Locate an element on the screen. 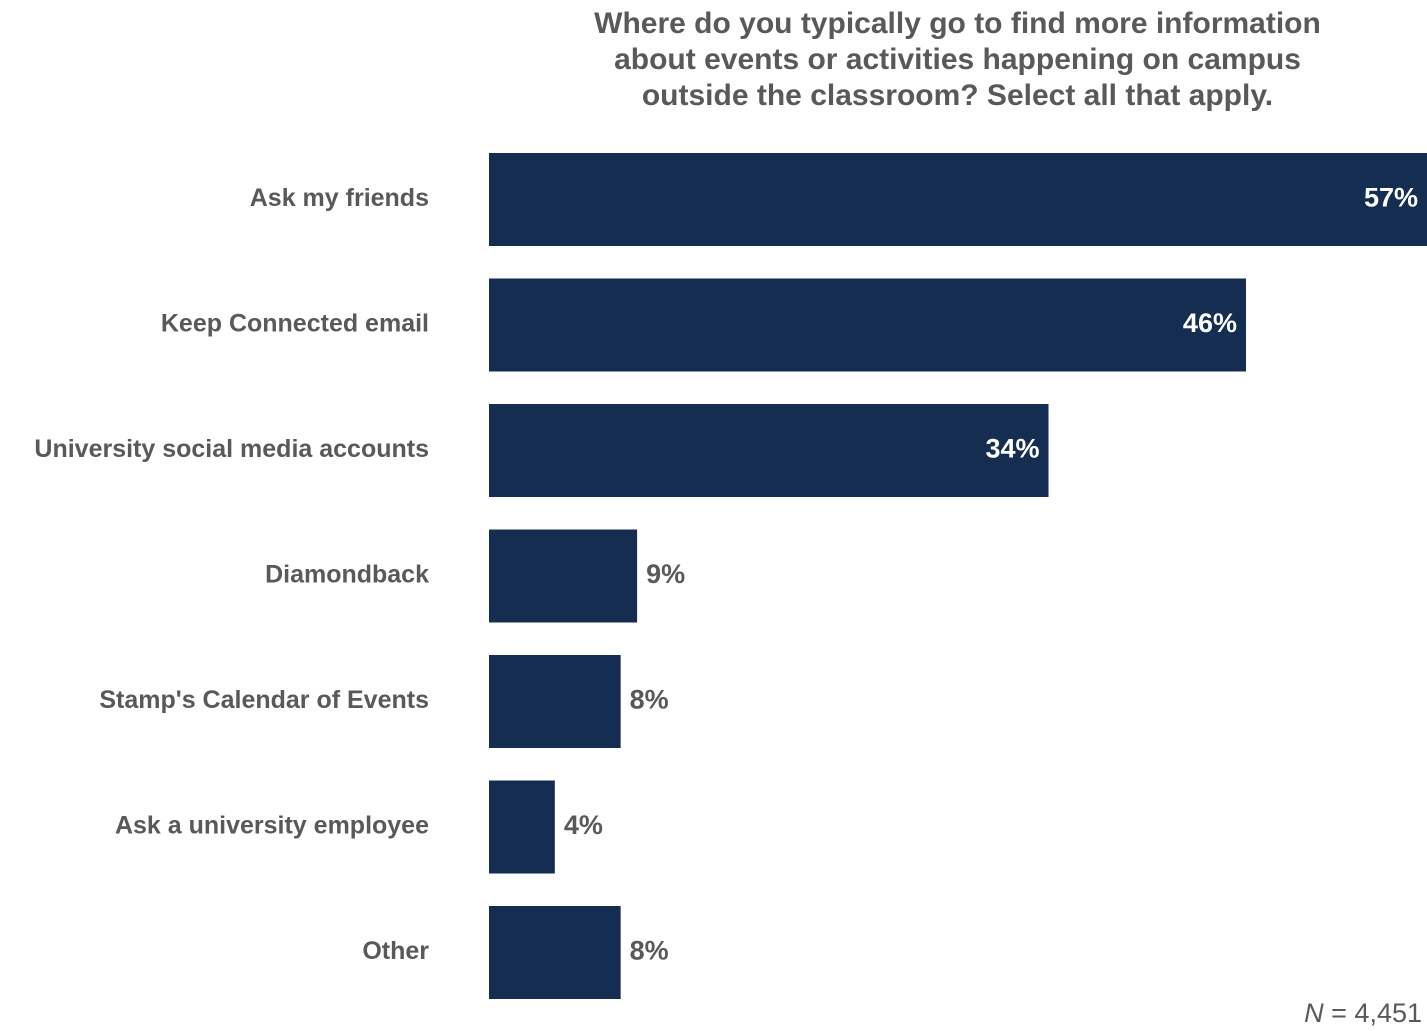 This screenshot has height=1031, width=1427. data-label: 34% is located at coordinates (1012, 449).